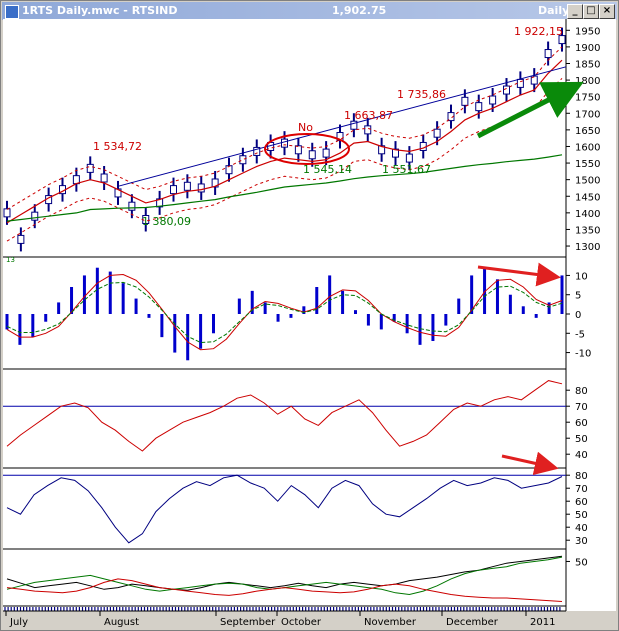  Describe the element at coordinates (538, 31) in the screenshot. I see `peak-label-4: 1 922,15` at that location.